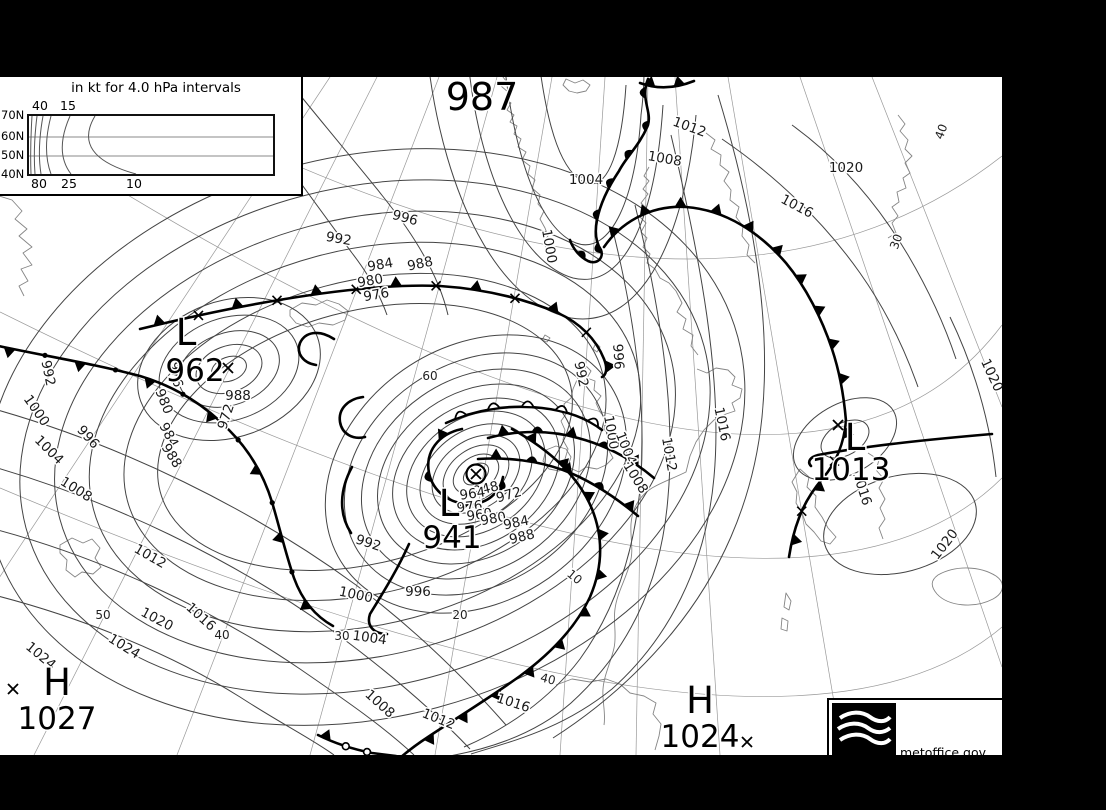  I want to click on met-office-waves-icon, so click(864, 728).